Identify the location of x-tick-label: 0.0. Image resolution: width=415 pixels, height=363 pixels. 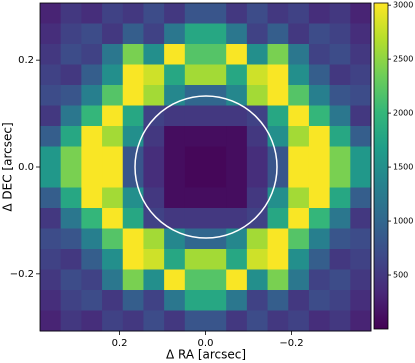
(206, 343).